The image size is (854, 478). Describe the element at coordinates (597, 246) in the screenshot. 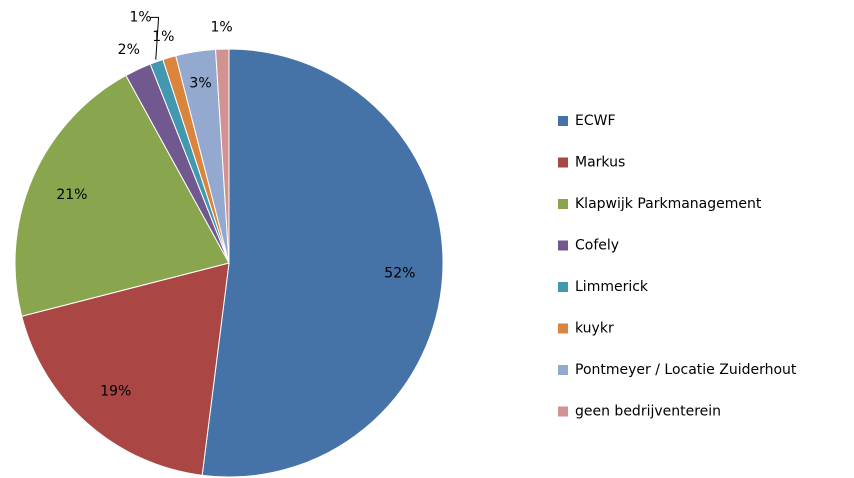

I see `legend-label: Cofely` at that location.